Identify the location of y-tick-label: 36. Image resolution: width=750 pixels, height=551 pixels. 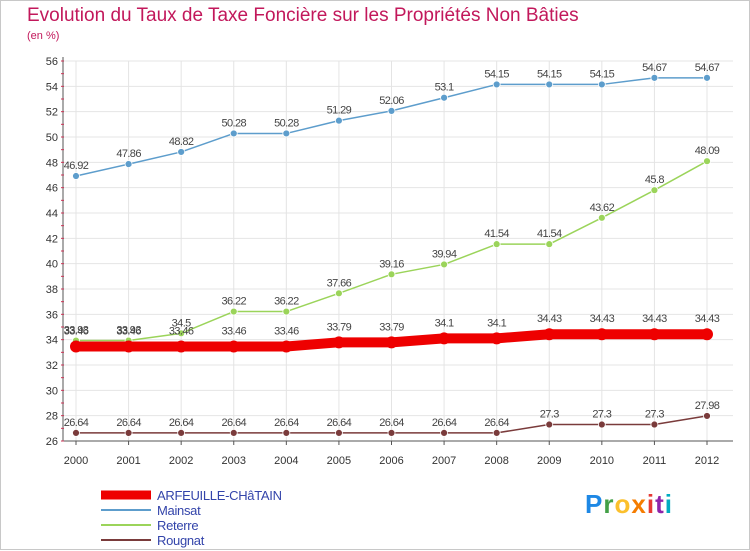
(52, 315).